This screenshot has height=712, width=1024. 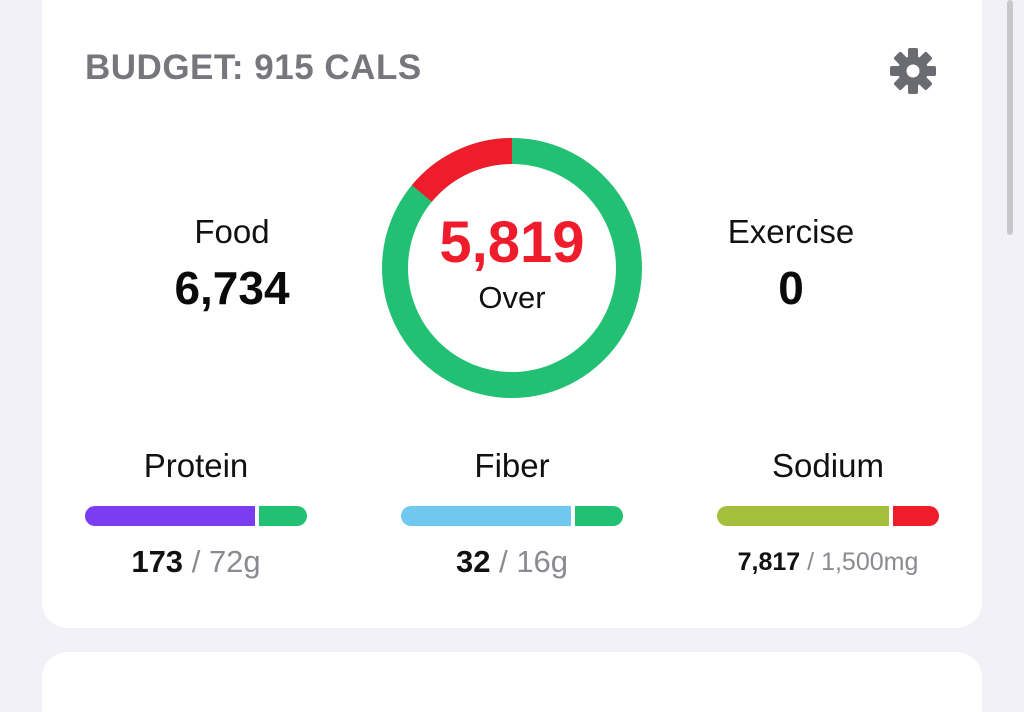 What do you see at coordinates (157, 561) in the screenshot?
I see `macro-current: 173` at bounding box center [157, 561].